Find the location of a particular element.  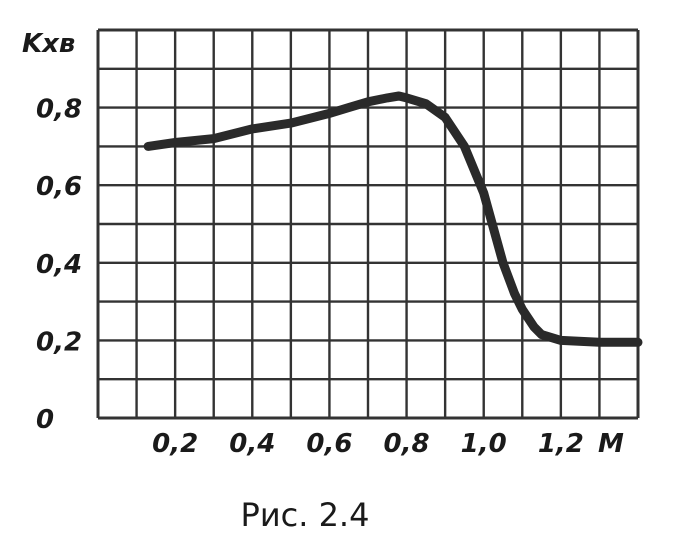

x-tick-label: 0,8 is located at coordinates (407, 444).